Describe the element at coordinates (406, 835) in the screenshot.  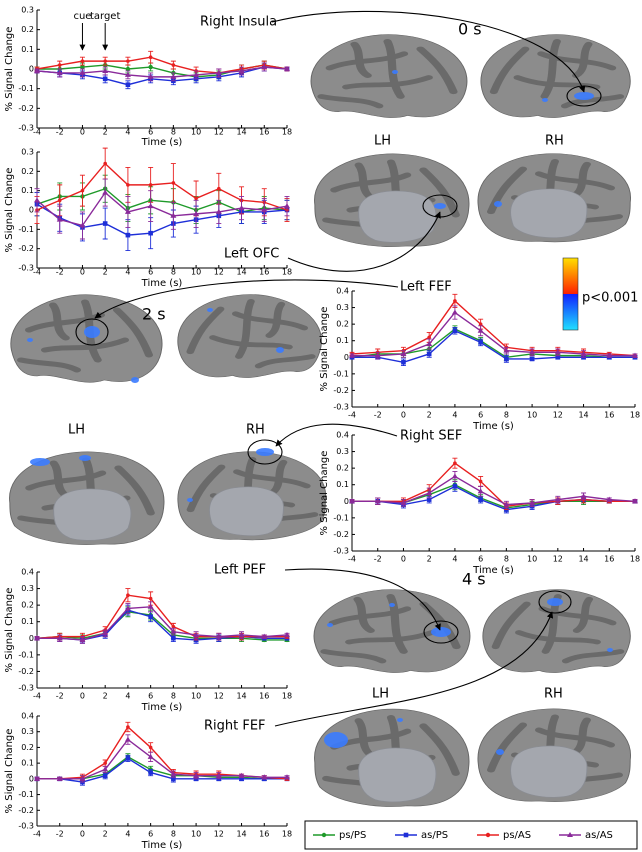
I see `legend-marker` at that location.